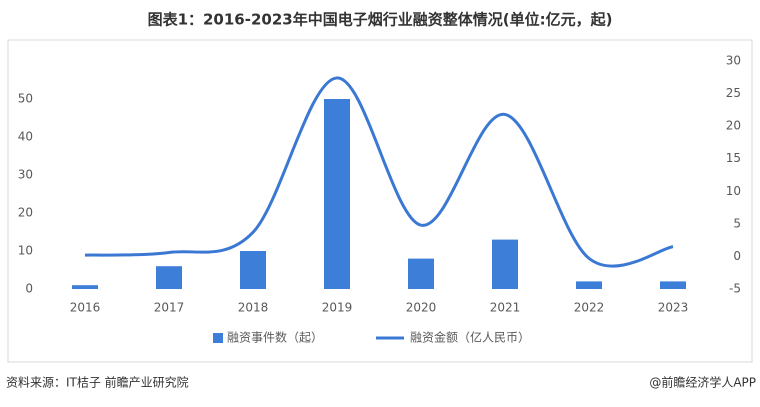  Describe the element at coordinates (421, 308) in the screenshot. I see `x-tick-label: 2020` at that location.